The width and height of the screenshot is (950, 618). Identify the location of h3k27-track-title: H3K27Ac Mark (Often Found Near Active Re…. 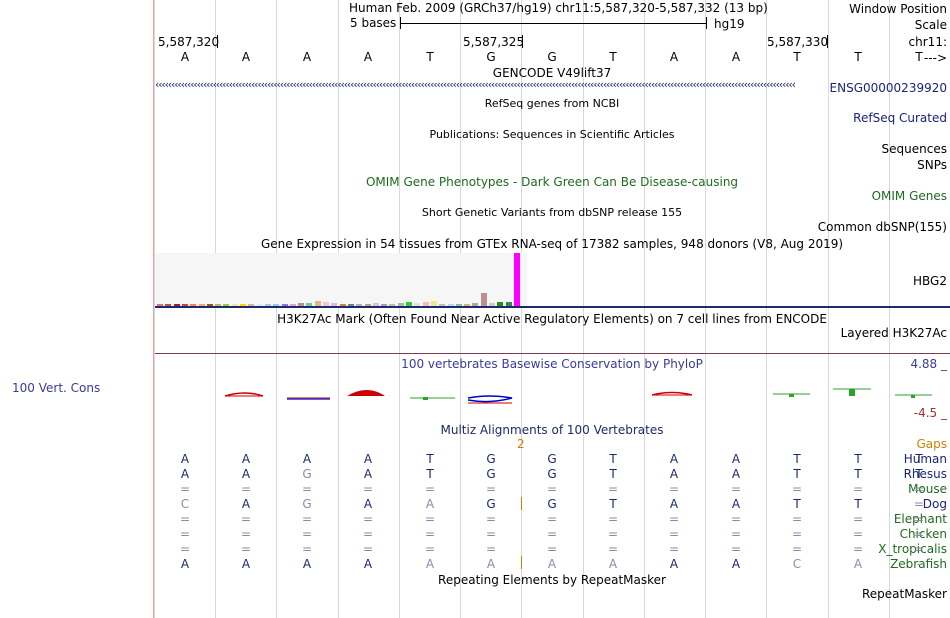
(552, 319).